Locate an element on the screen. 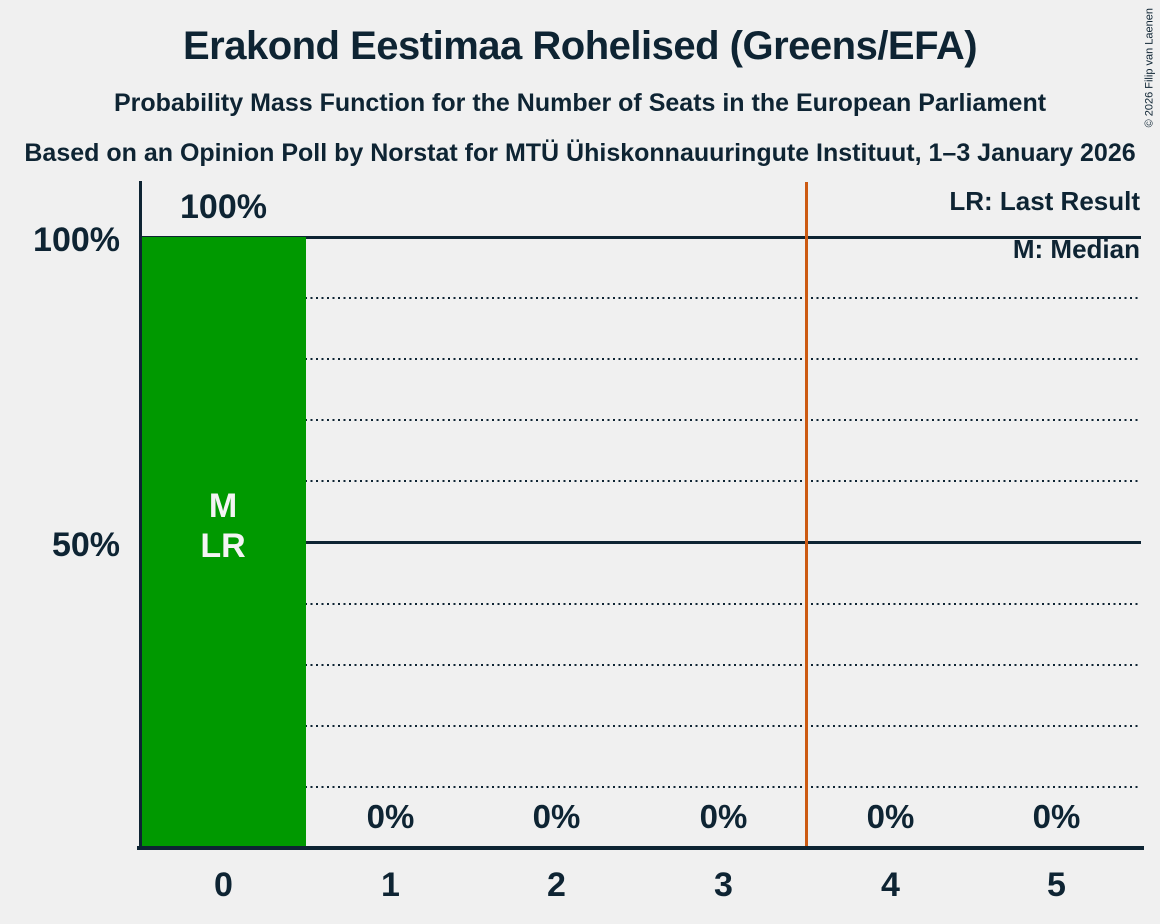 Image resolution: width=1160 pixels, height=924 pixels. bar-label-3-seats: 0% is located at coordinates (723, 816).